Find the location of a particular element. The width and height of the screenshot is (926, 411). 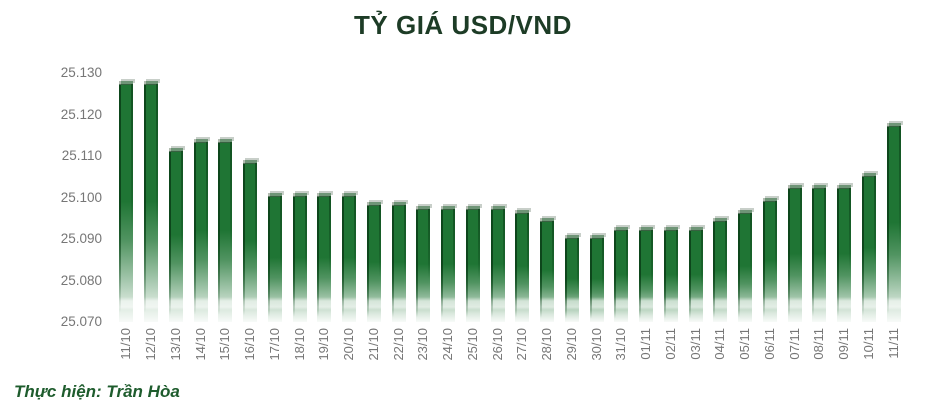

x-axis-tick-label: 29/10 is located at coordinates (571, 344).